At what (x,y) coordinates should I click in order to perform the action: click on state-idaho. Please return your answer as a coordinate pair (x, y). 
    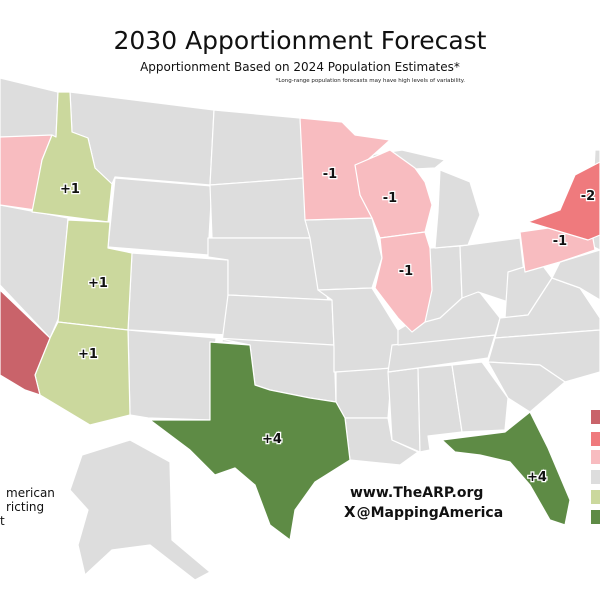
    Looking at the image, I should click on (72, 157).